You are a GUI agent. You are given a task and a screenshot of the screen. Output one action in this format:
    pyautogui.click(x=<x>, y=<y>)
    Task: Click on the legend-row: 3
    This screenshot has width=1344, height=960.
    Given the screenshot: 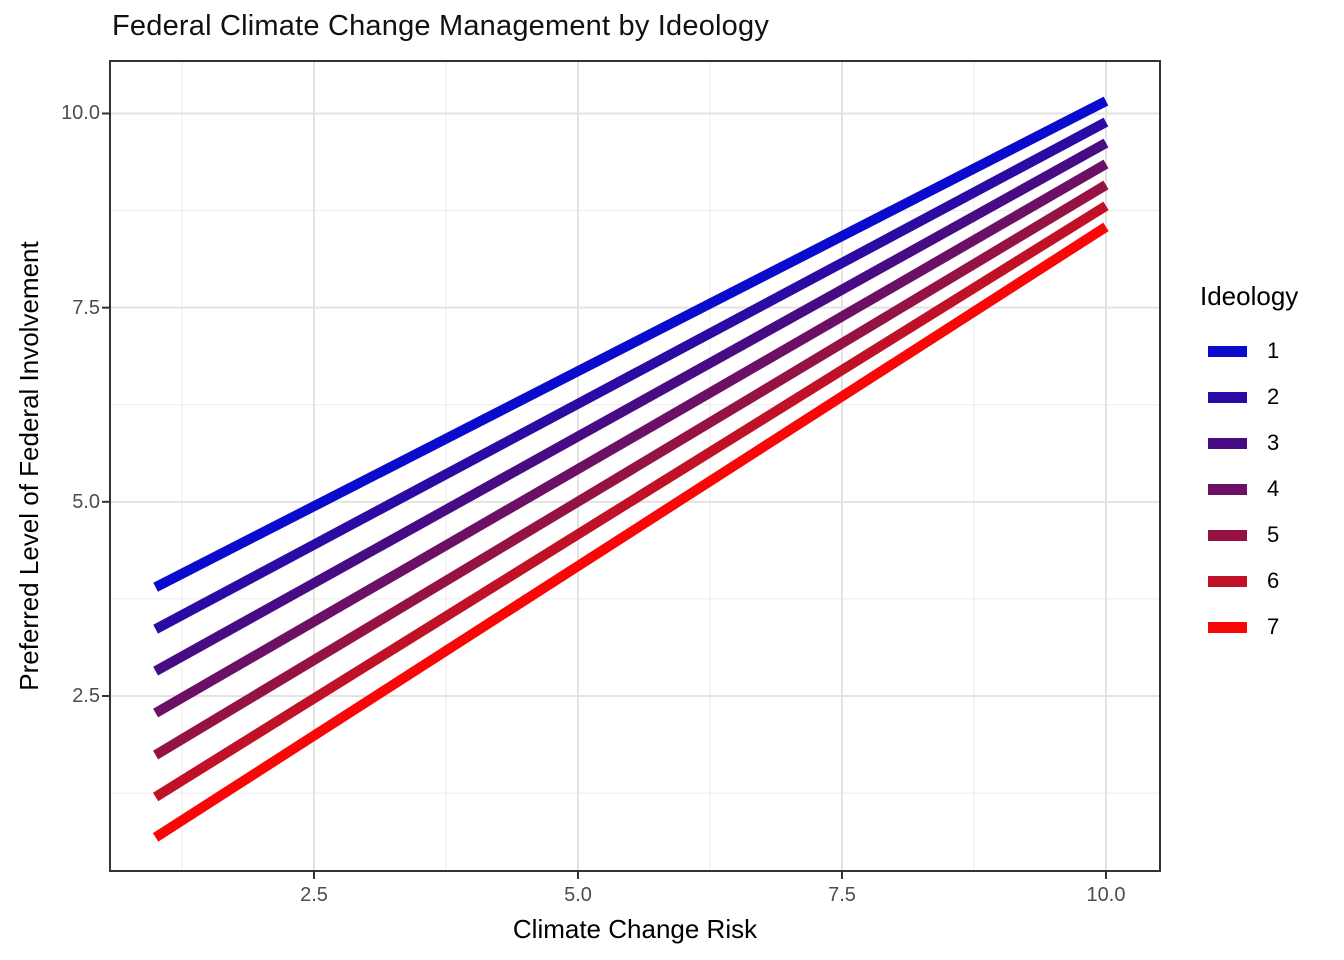 What is the action you would take?
    pyautogui.click(x=1270, y=443)
    